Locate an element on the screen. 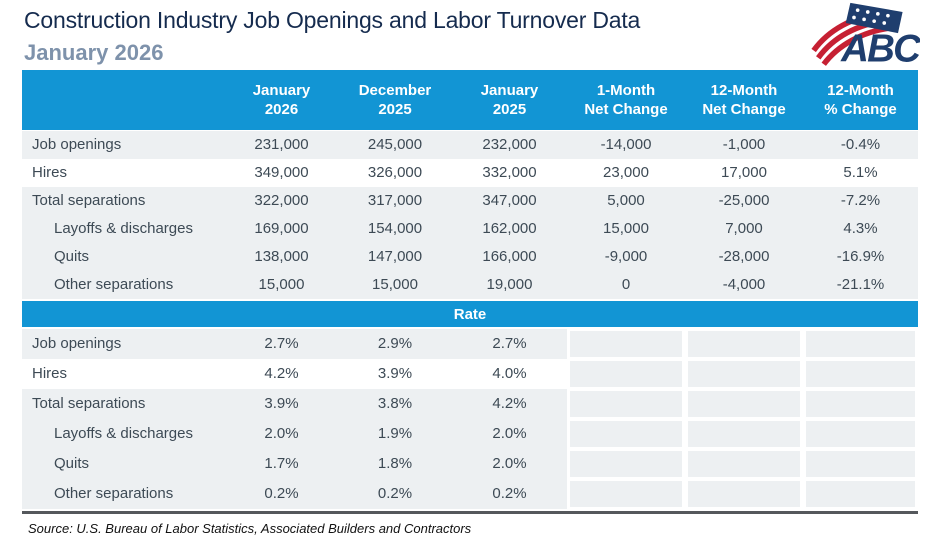  rate-section-band: Rate is located at coordinates (470, 314).